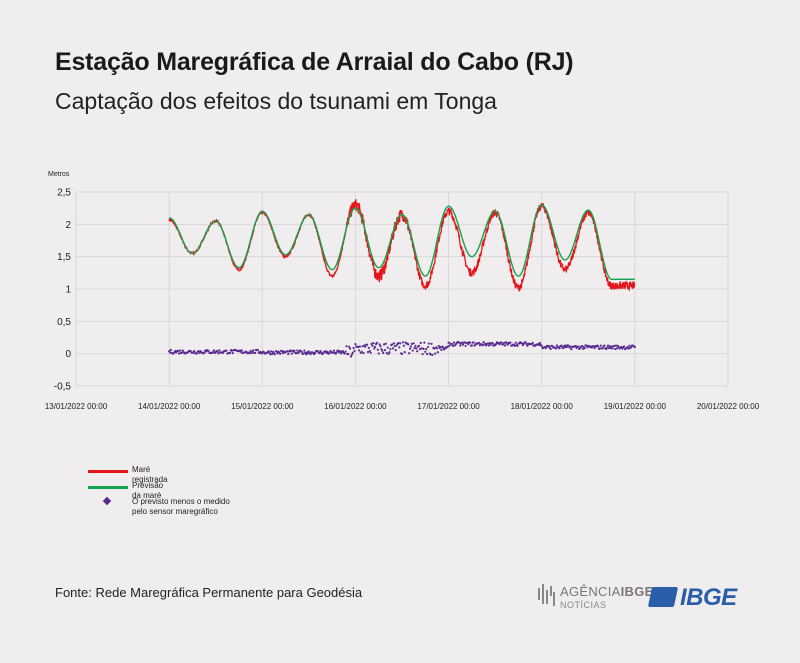  I want to click on ibge-logo-text: IBGE, so click(708, 597).